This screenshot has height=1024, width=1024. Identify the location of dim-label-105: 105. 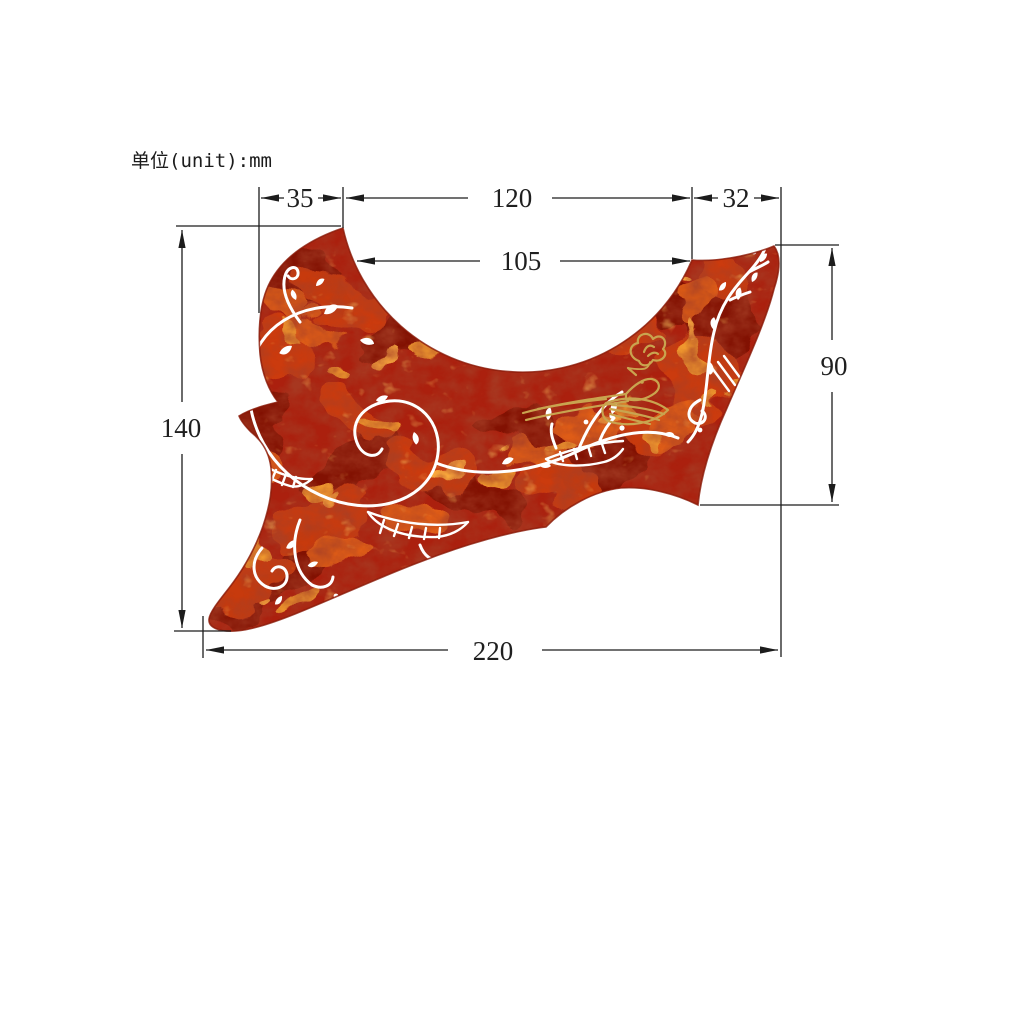
(521, 261).